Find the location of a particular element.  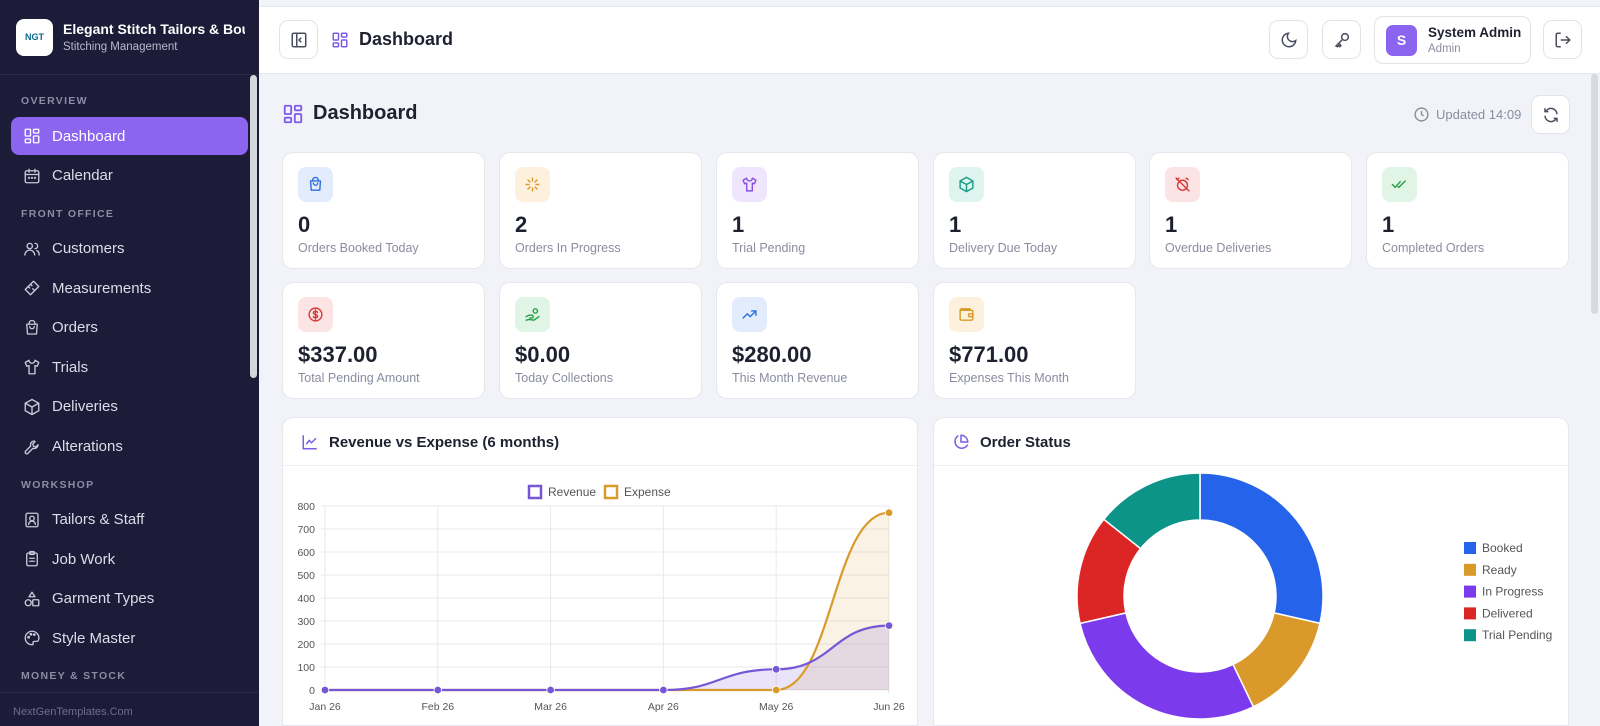

x-tick-label: Jun 26 is located at coordinates (889, 707).